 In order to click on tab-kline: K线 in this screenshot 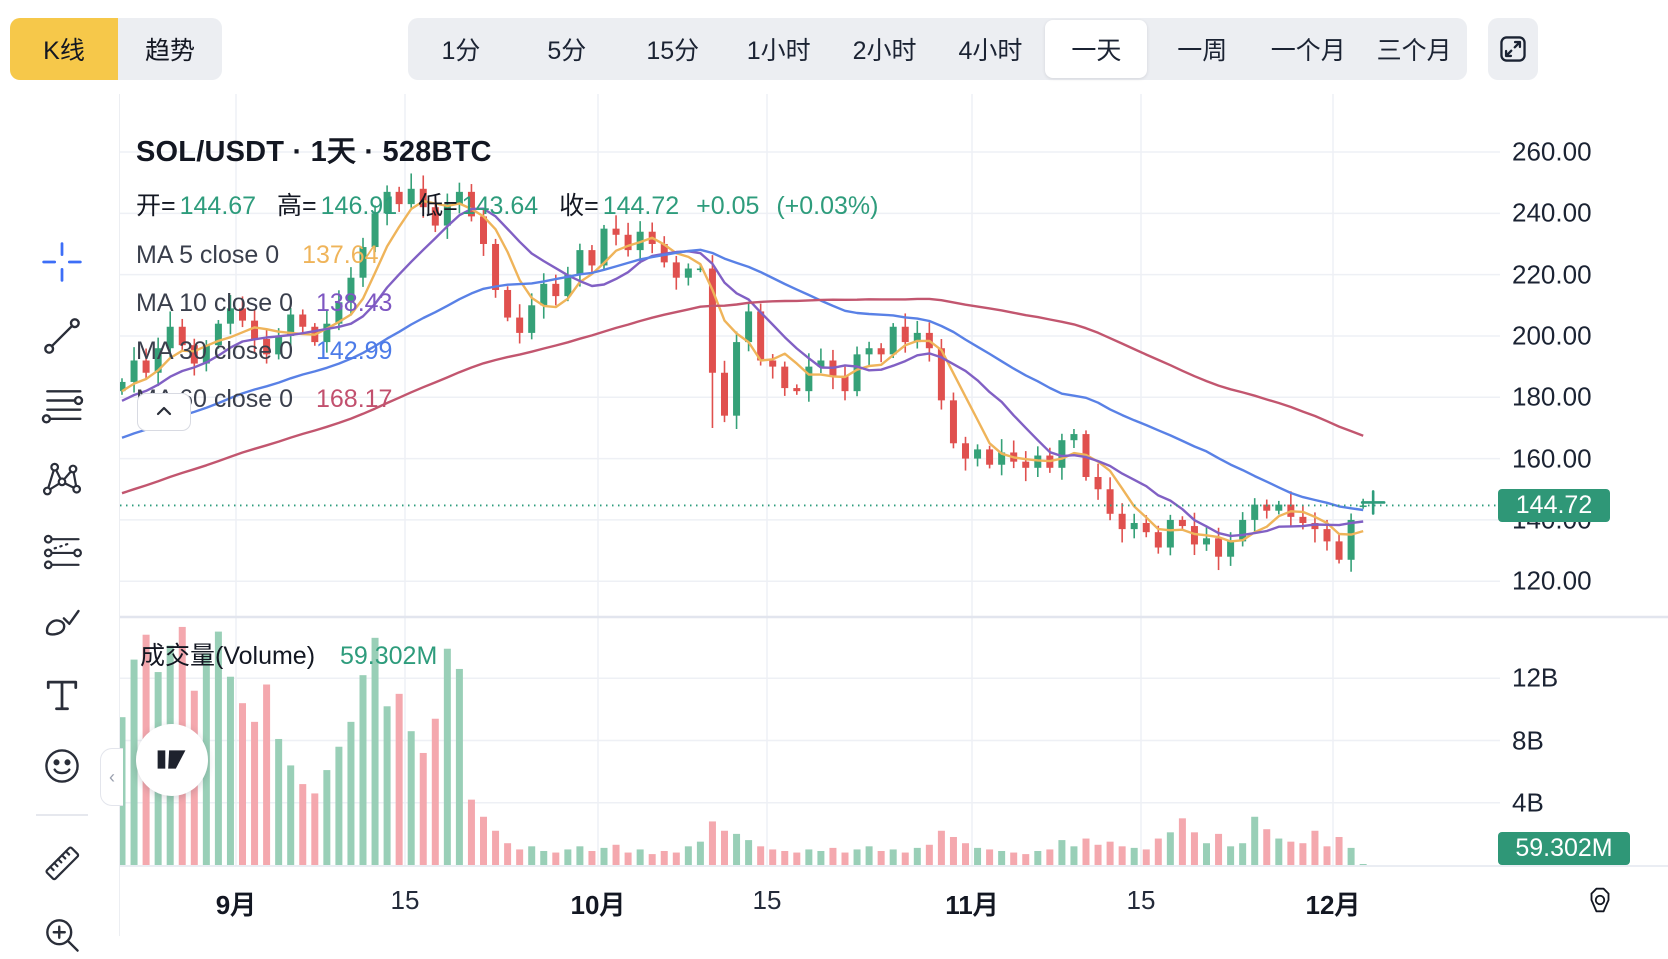, I will do `click(64, 49)`.